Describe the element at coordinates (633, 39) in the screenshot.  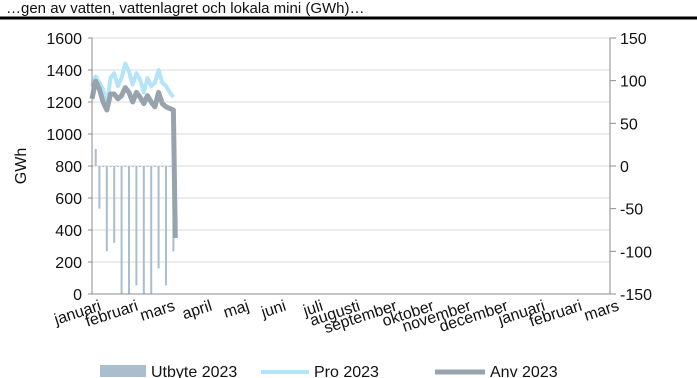
I see `y-right-tick-label: 150` at that location.